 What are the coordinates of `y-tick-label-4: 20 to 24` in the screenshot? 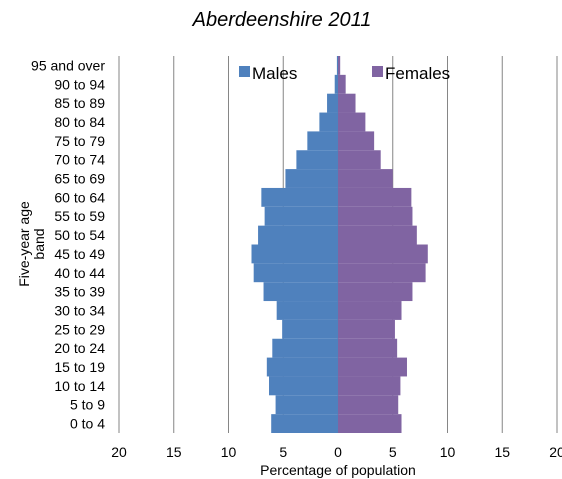 It's located at (79, 348).